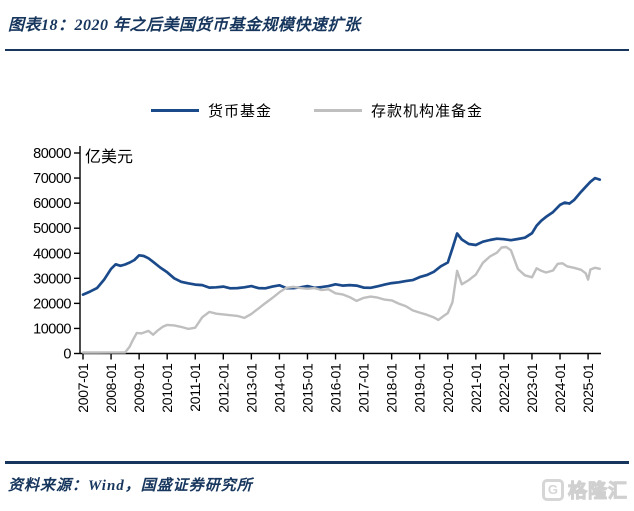 This screenshot has width=634, height=511. What do you see at coordinates (239, 112) in the screenshot?
I see `legend-label-money-fund: 货币基金` at bounding box center [239, 112].